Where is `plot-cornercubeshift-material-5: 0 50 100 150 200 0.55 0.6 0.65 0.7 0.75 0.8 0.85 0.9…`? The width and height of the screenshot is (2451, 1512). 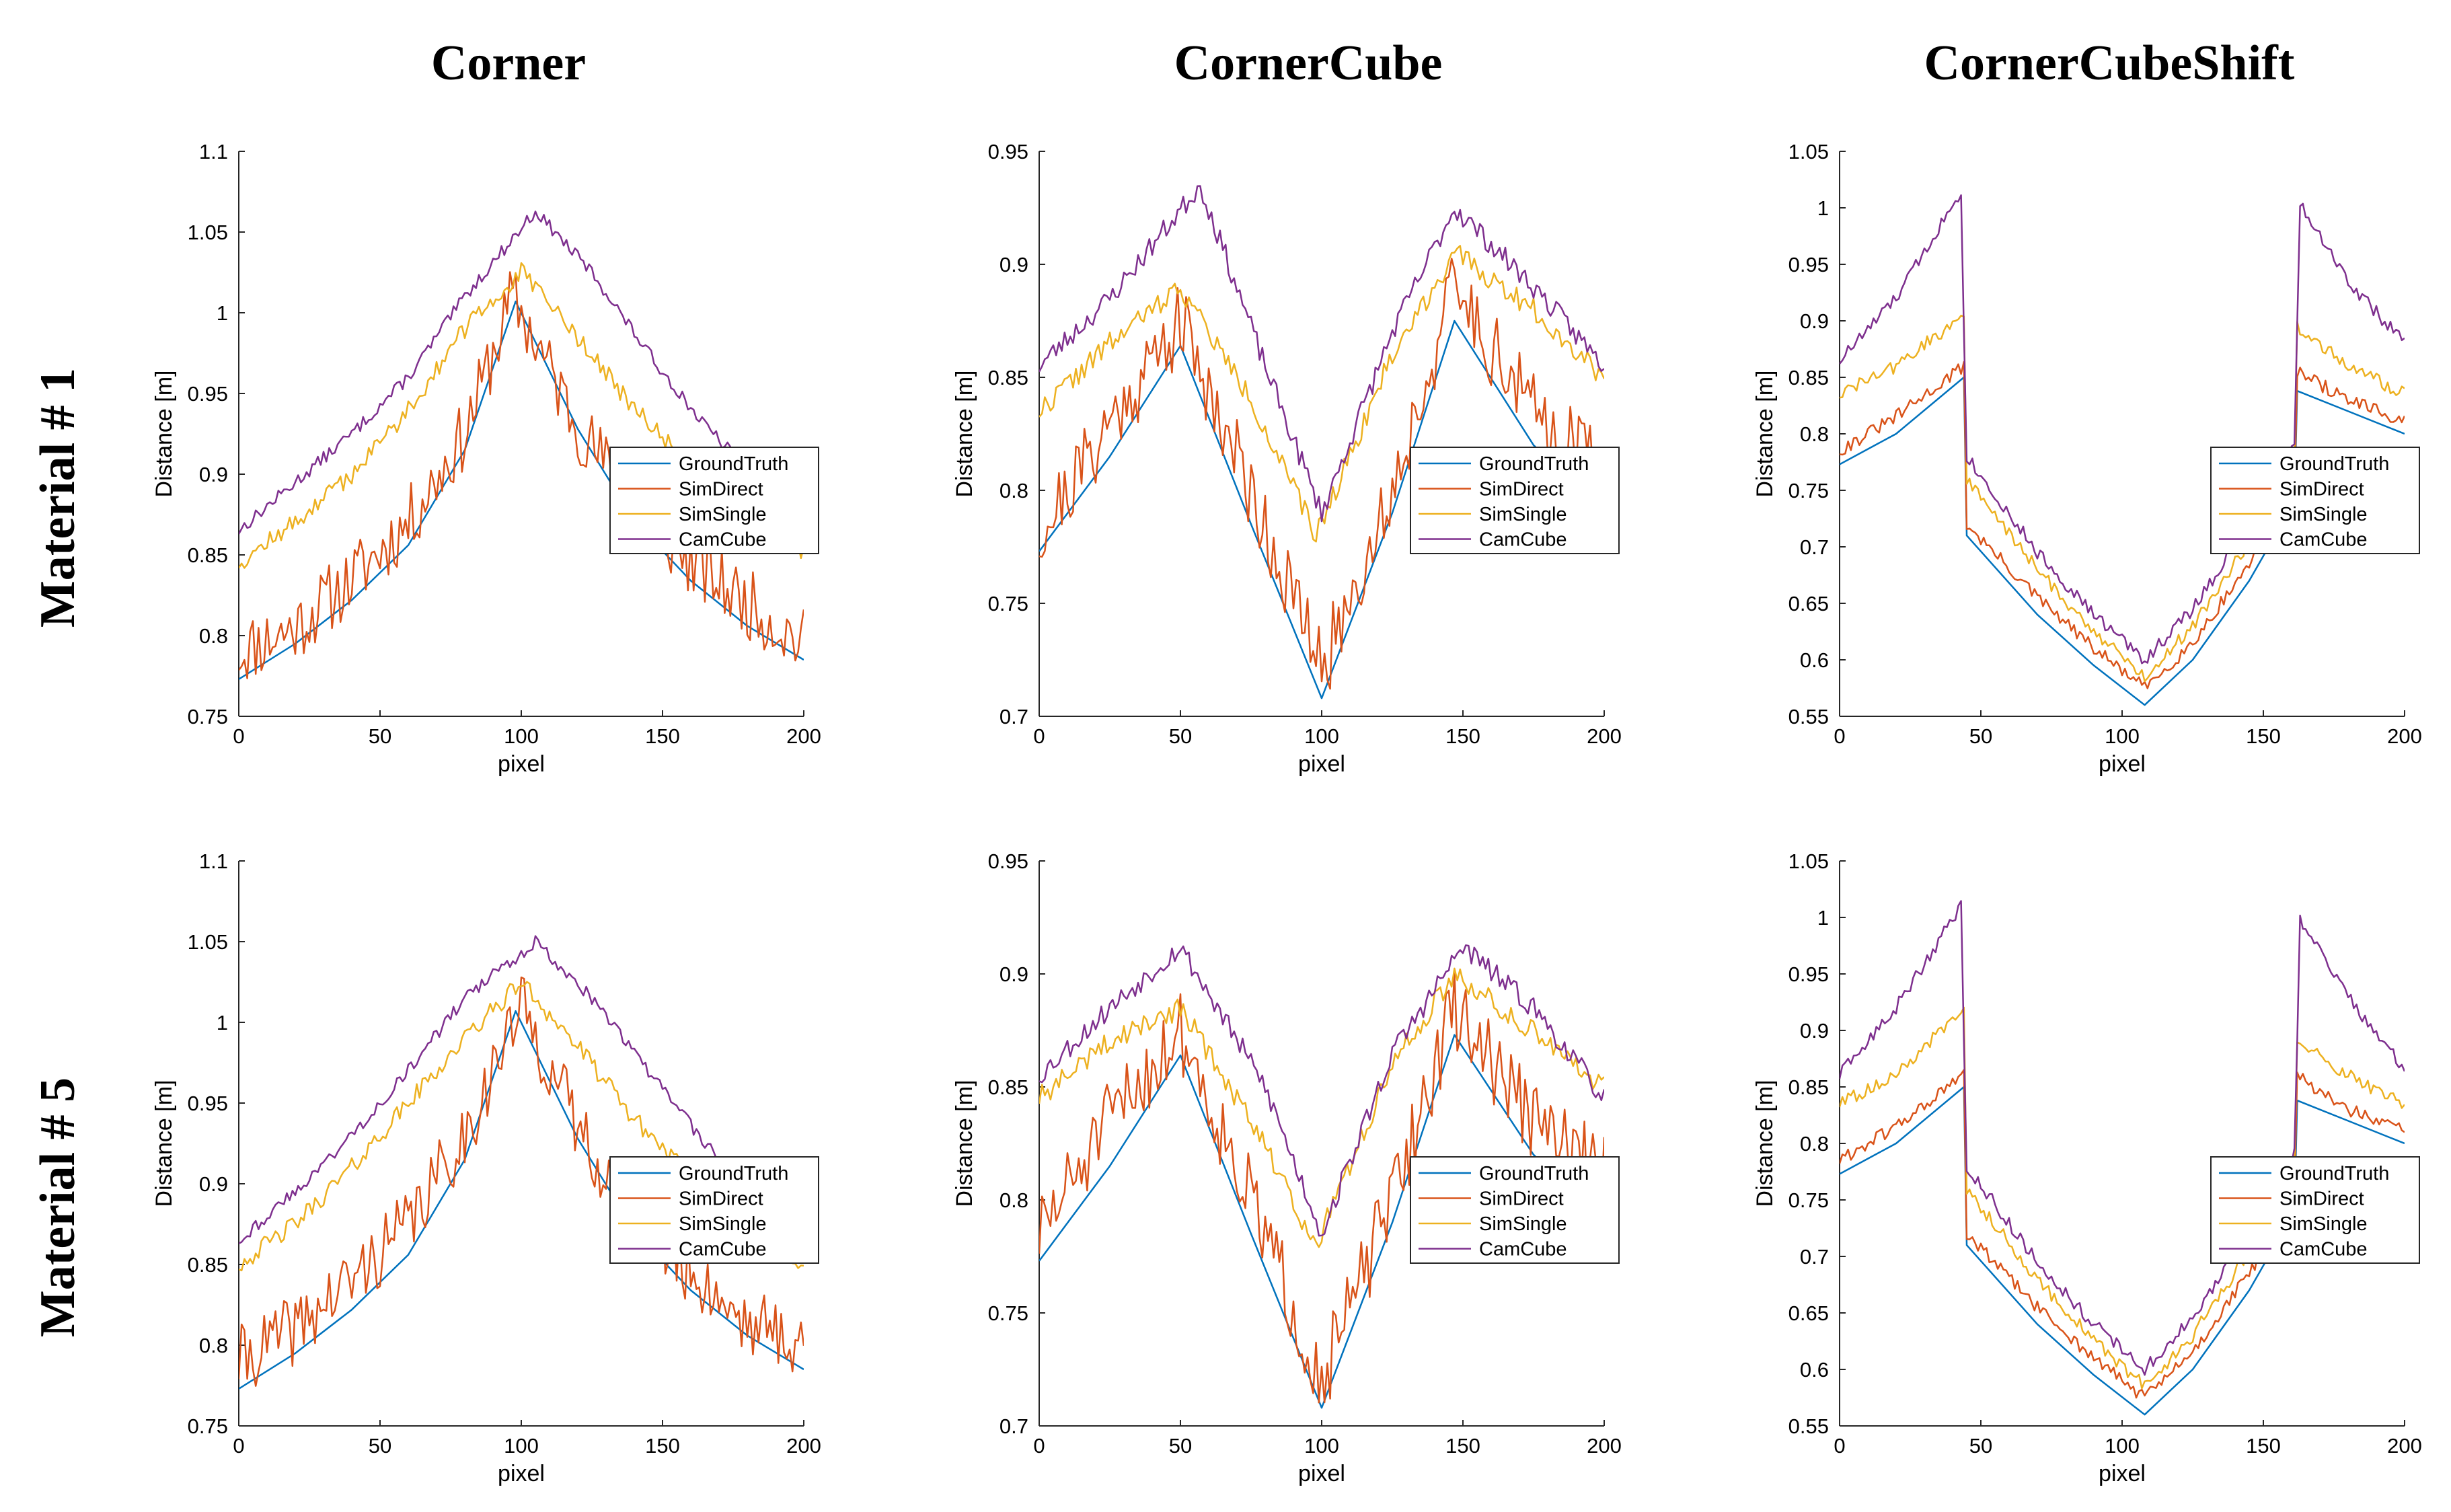
plot-cornercubeshift-material-5: 0 50 100 150 200 0.55 0.6 0.65 0.7 0.75 0.8 0.85 0.9… is located at coordinates (2087, 1168).